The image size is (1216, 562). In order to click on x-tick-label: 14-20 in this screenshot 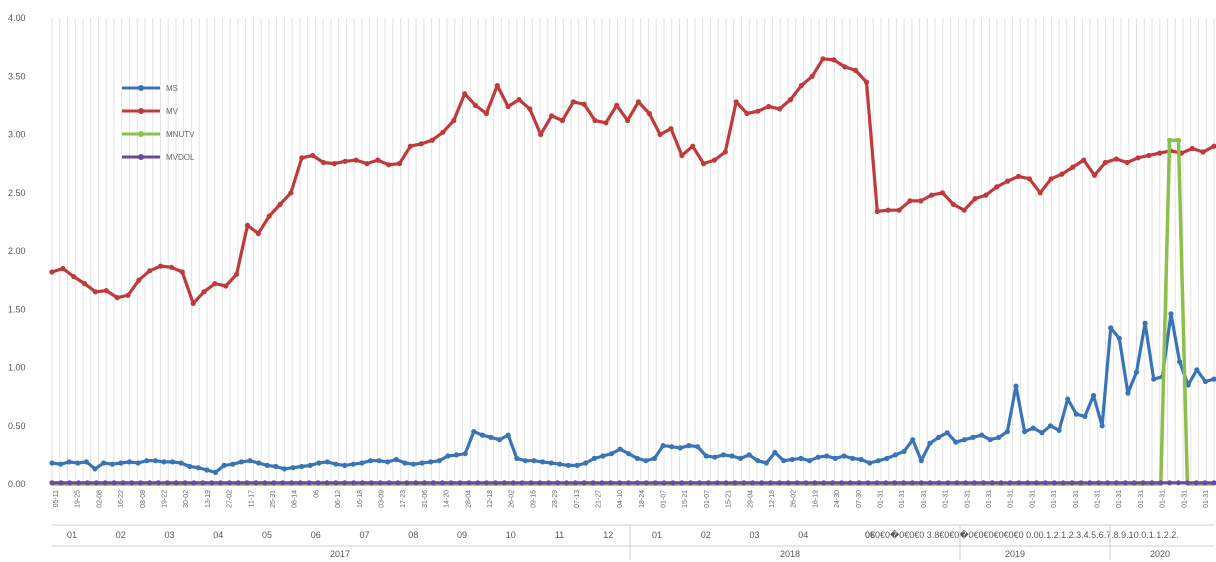, I will do `click(447, 499)`.